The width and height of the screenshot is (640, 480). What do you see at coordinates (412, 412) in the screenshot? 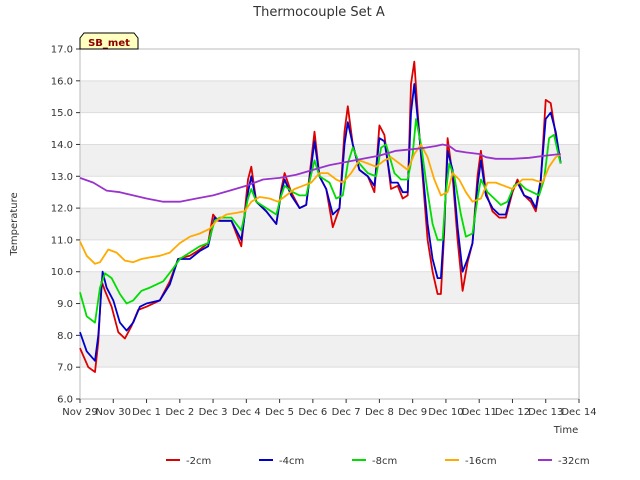
I see `x-tick-label: Dec 9` at bounding box center [412, 412].